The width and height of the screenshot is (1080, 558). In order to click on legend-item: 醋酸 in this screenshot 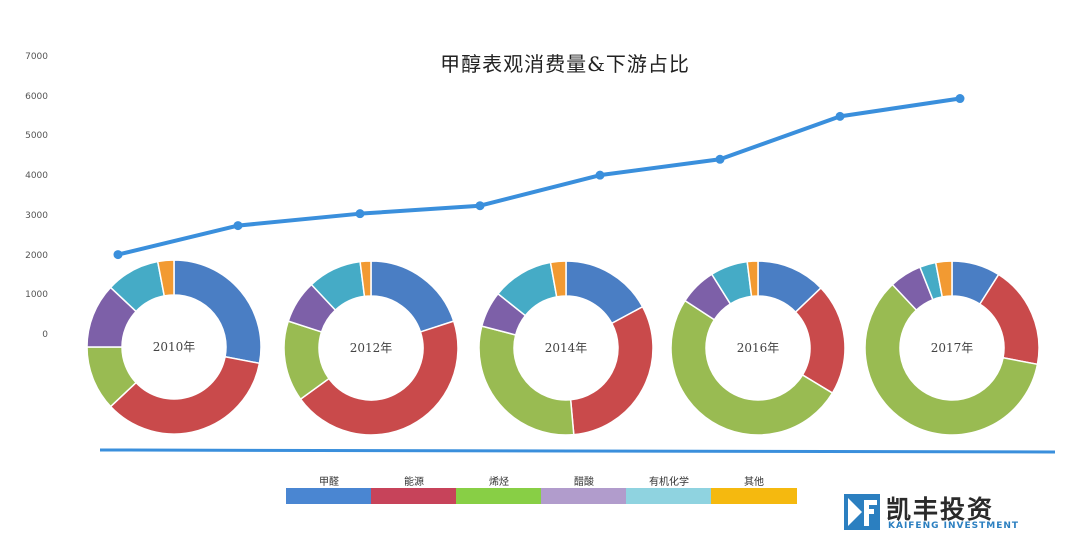, I will do `click(584, 489)`.